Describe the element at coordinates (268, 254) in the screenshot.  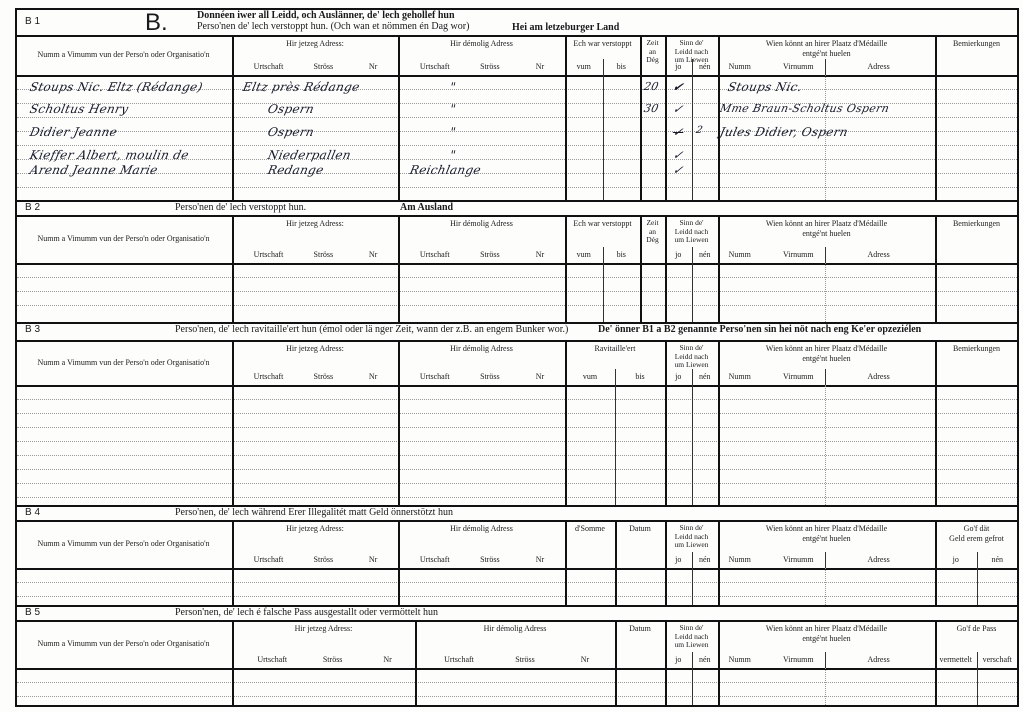
I see `subheader-jetzeg-0: Urtschaft` at that location.